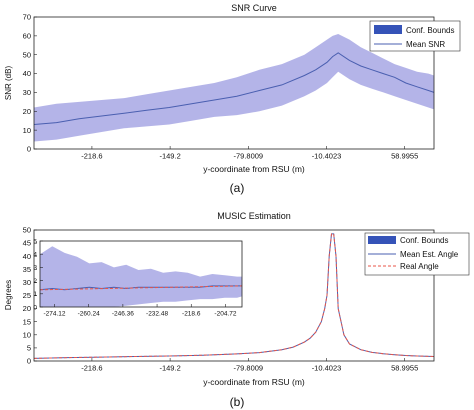 The height and width of the screenshot is (410, 474). I want to click on music-x-tick-label: 58.9955, so click(404, 368).